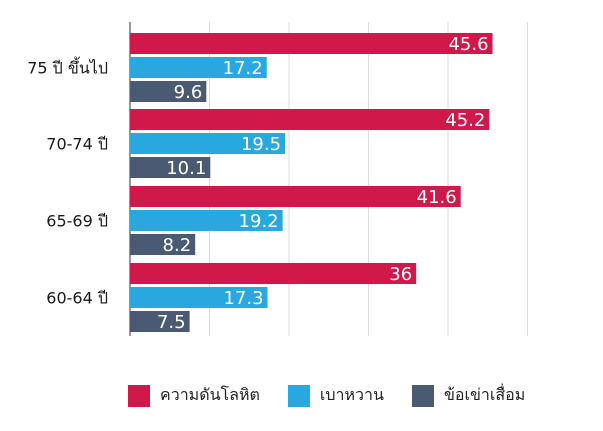 This screenshot has width=603, height=431. I want to click on category-label: 60-64 ปี, so click(77, 298).